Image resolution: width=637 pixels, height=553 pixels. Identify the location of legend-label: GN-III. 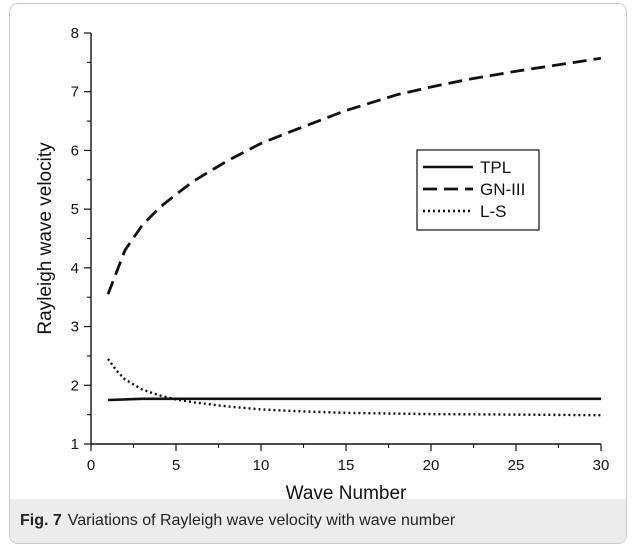
(502, 189).